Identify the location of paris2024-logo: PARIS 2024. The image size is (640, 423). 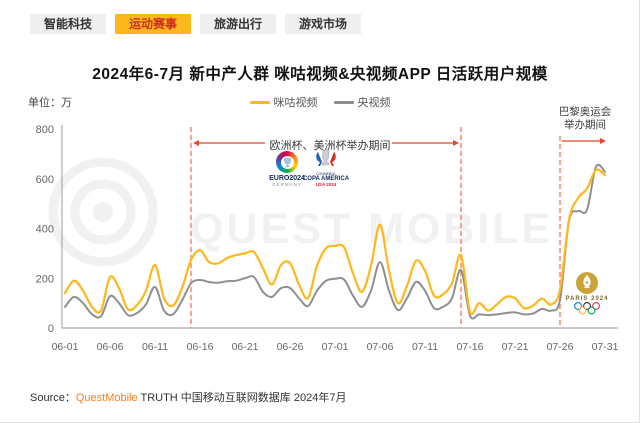
(587, 293).